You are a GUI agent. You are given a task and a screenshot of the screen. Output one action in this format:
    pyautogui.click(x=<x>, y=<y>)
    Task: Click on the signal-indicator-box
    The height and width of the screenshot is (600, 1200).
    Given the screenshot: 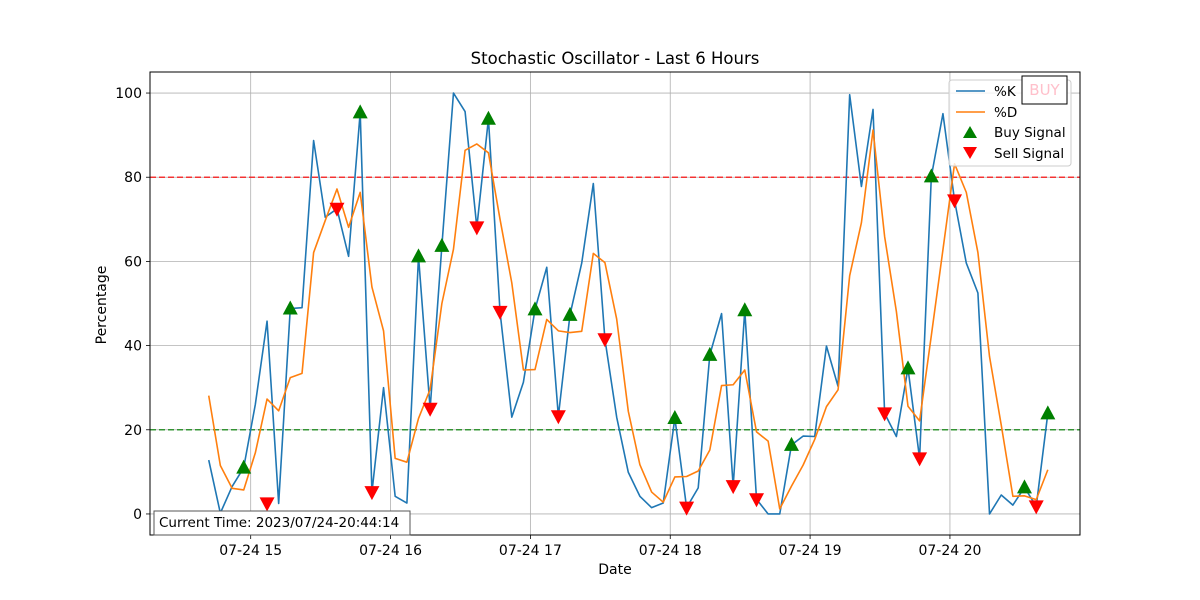 What is the action you would take?
    pyautogui.click(x=1044, y=90)
    